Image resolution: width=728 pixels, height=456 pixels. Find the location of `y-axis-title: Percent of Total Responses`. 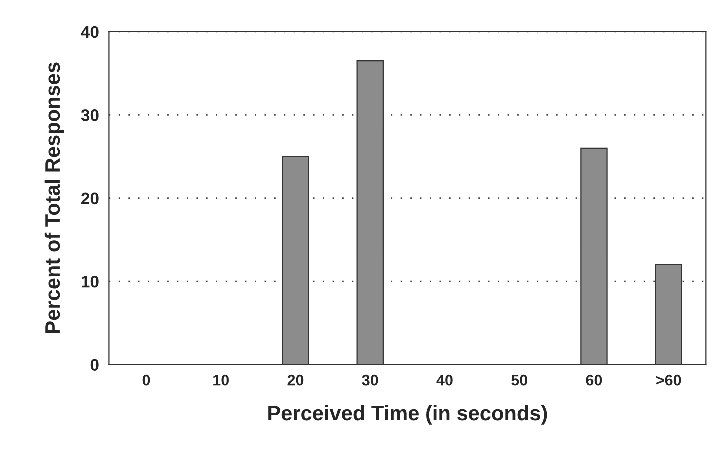

y-axis-title: Percent of Total Responses is located at coordinates (54, 198).